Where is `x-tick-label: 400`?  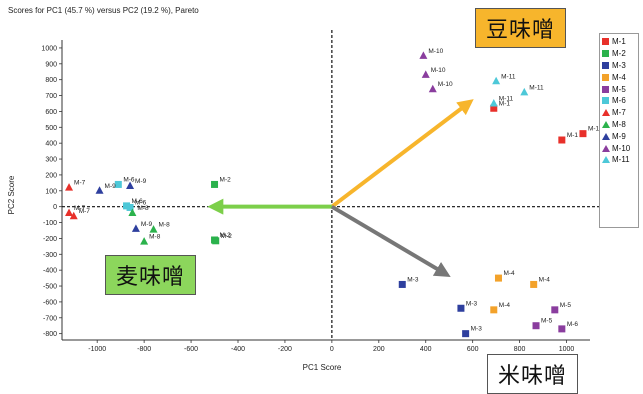 x-tick-label: 400 is located at coordinates (426, 349).